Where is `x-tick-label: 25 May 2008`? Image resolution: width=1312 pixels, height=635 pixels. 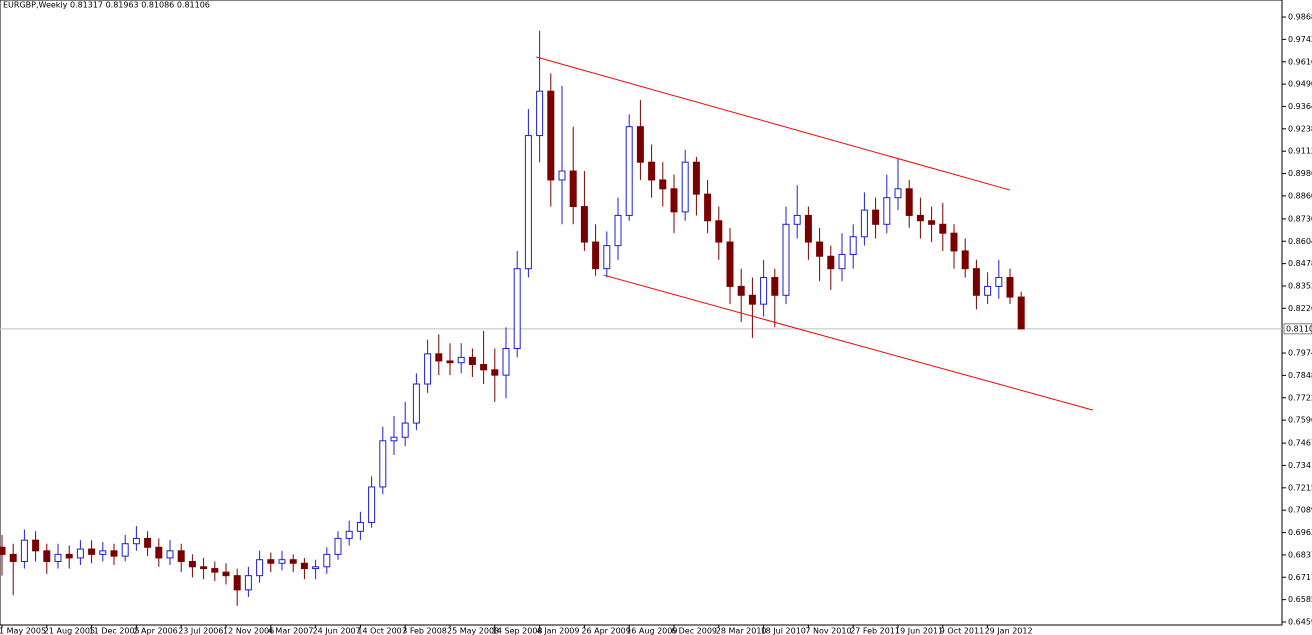
x-tick-label: 25 May 2008 is located at coordinates (473, 631).